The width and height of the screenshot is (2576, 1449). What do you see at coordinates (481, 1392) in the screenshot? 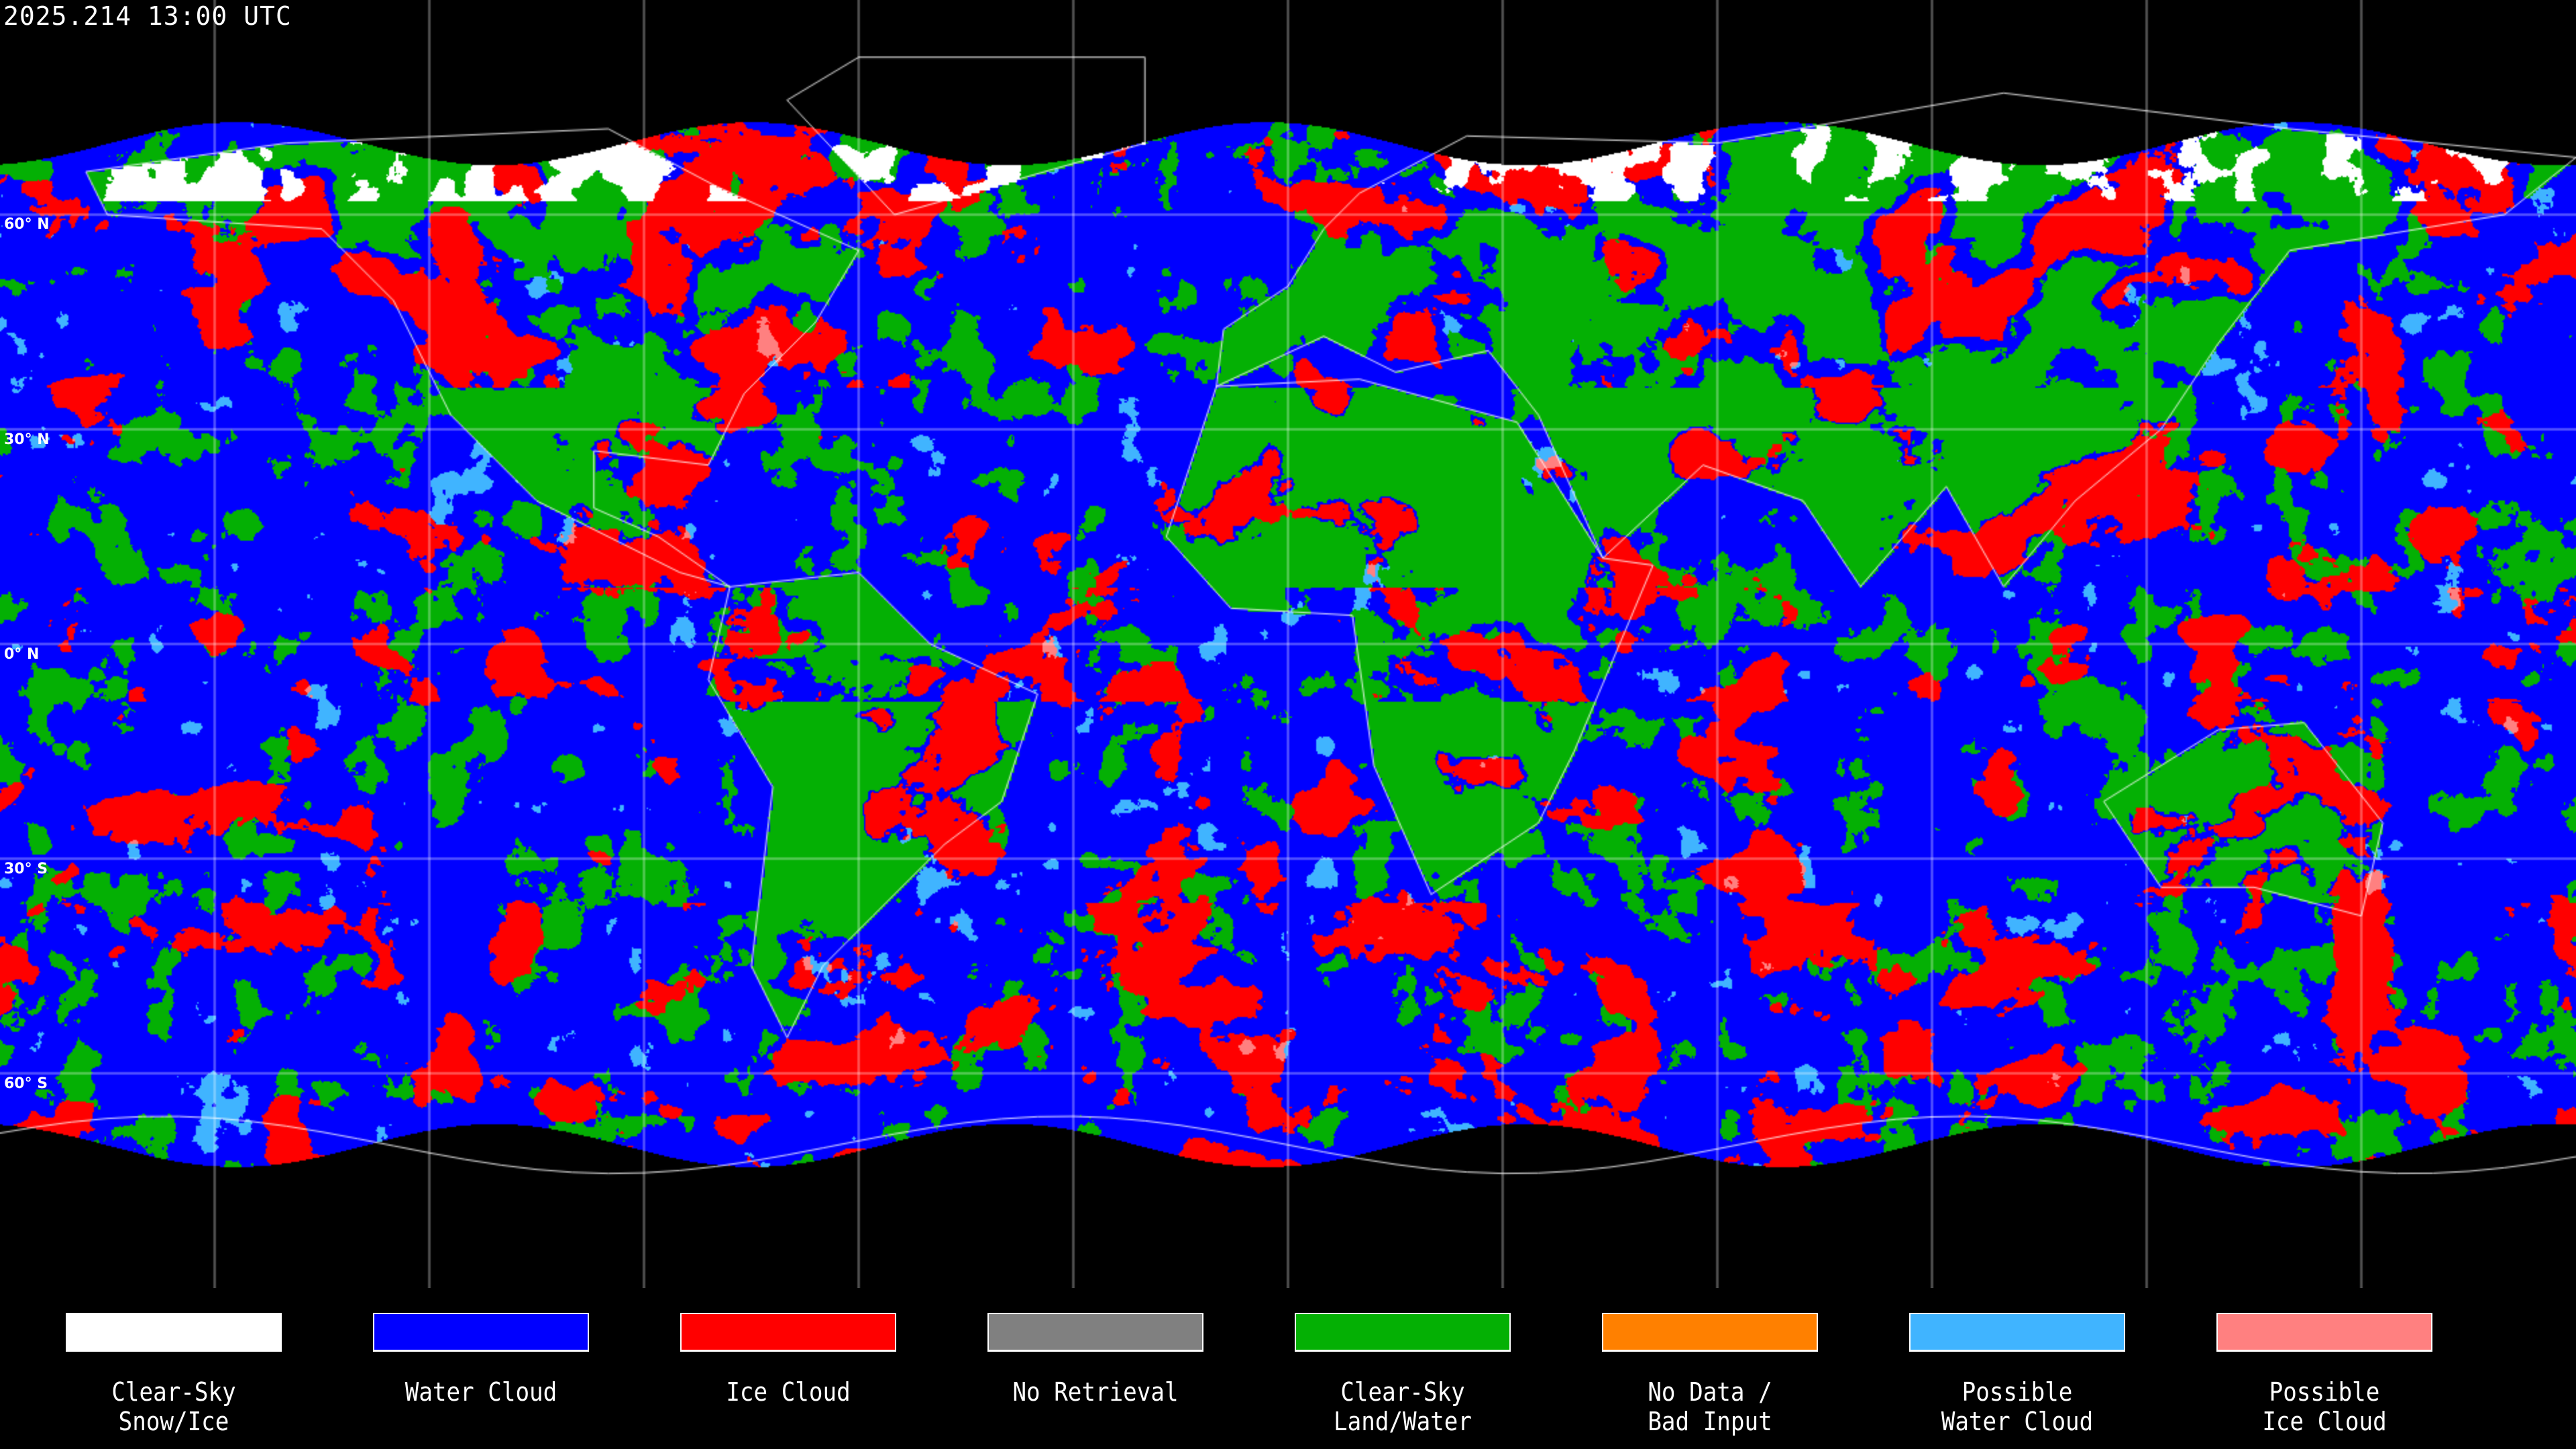
I see `legend-label: Water Cloud` at bounding box center [481, 1392].